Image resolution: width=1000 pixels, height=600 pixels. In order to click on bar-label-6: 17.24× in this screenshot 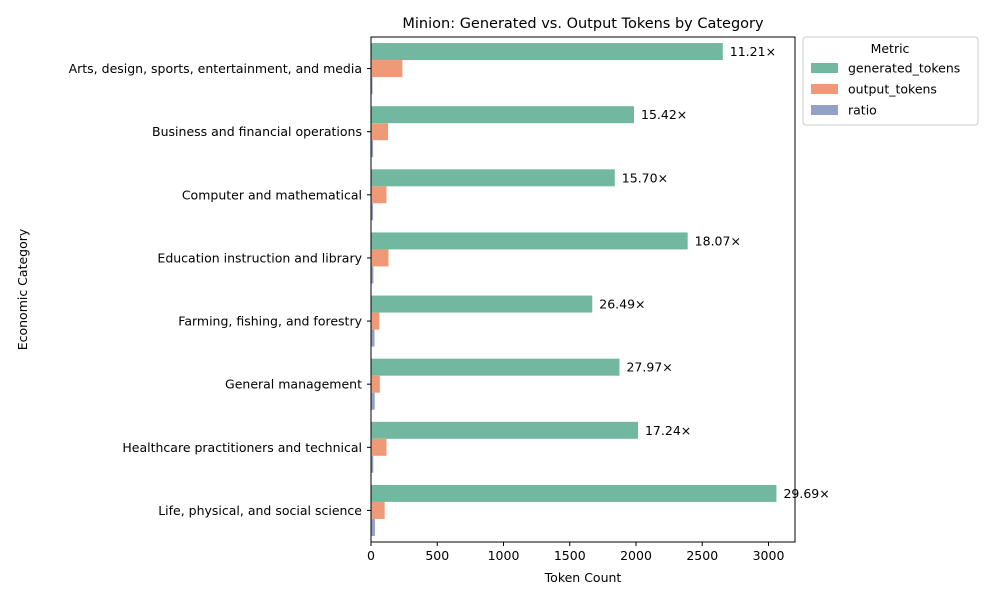, I will do `click(668, 430)`.